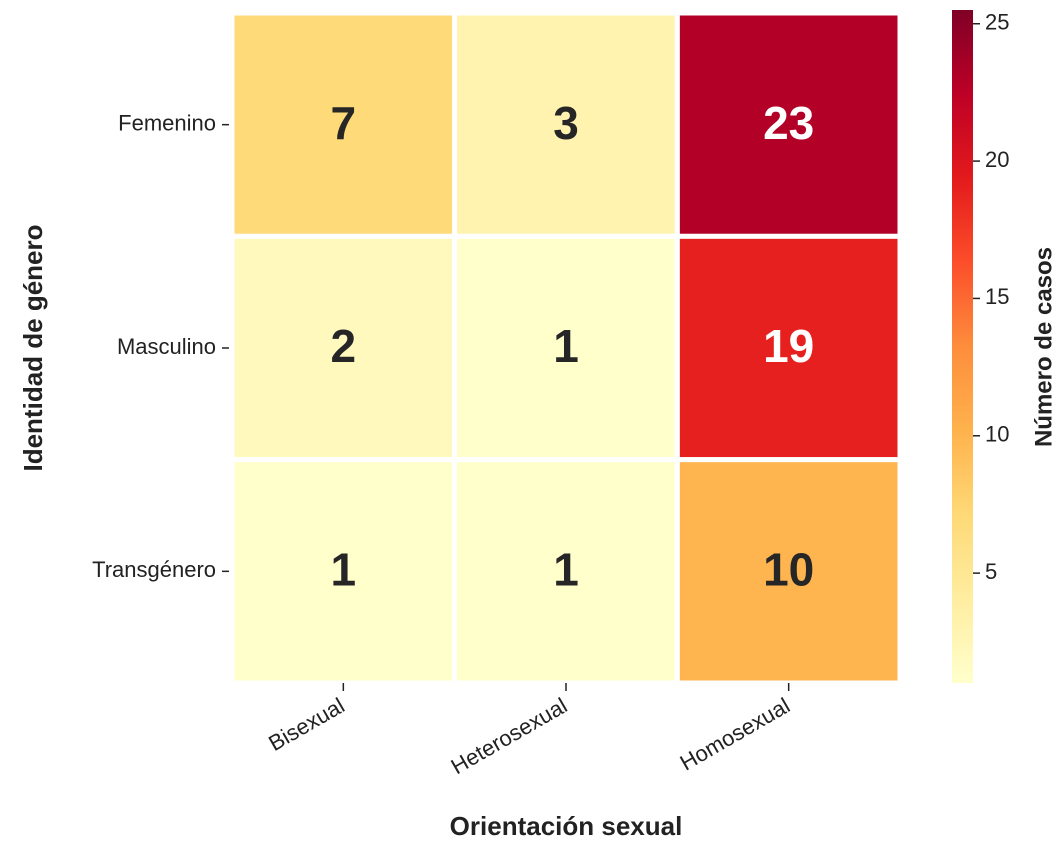 Image resolution: width=1059 pixels, height=841 pixels. What do you see at coordinates (154, 569) in the screenshot?
I see `y-tick-label: Transgénero` at bounding box center [154, 569].